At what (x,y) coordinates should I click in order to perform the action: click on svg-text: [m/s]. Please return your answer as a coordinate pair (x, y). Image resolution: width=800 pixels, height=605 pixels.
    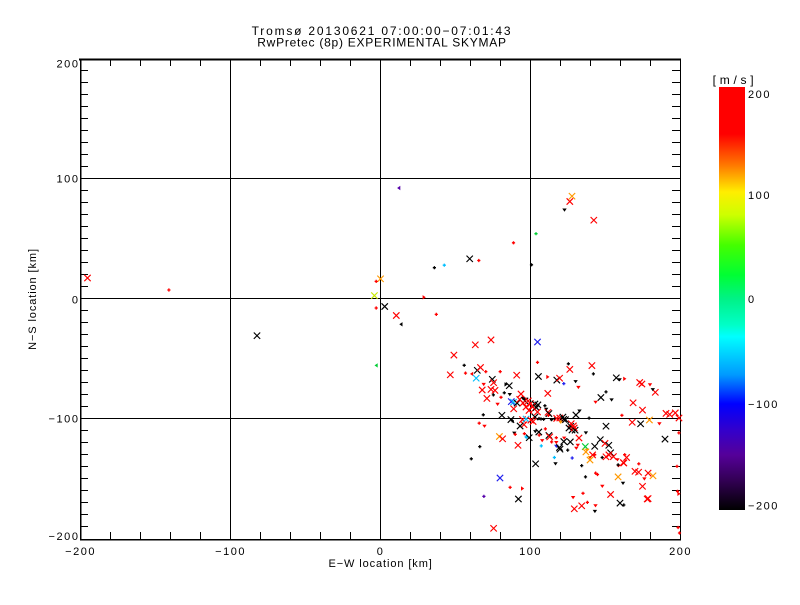
    Looking at the image, I should click on (735, 80).